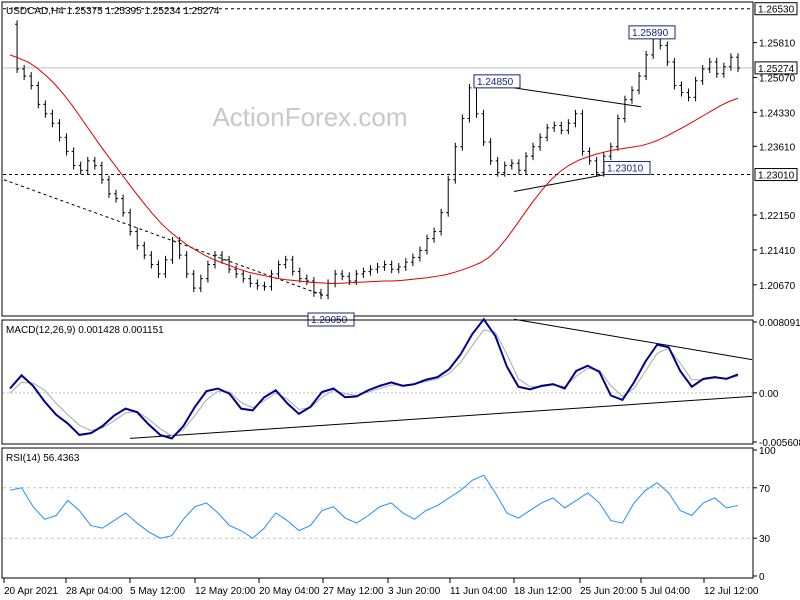 The width and height of the screenshot is (800, 600). I want to click on price-tick-label: 1.21410, so click(777, 251).